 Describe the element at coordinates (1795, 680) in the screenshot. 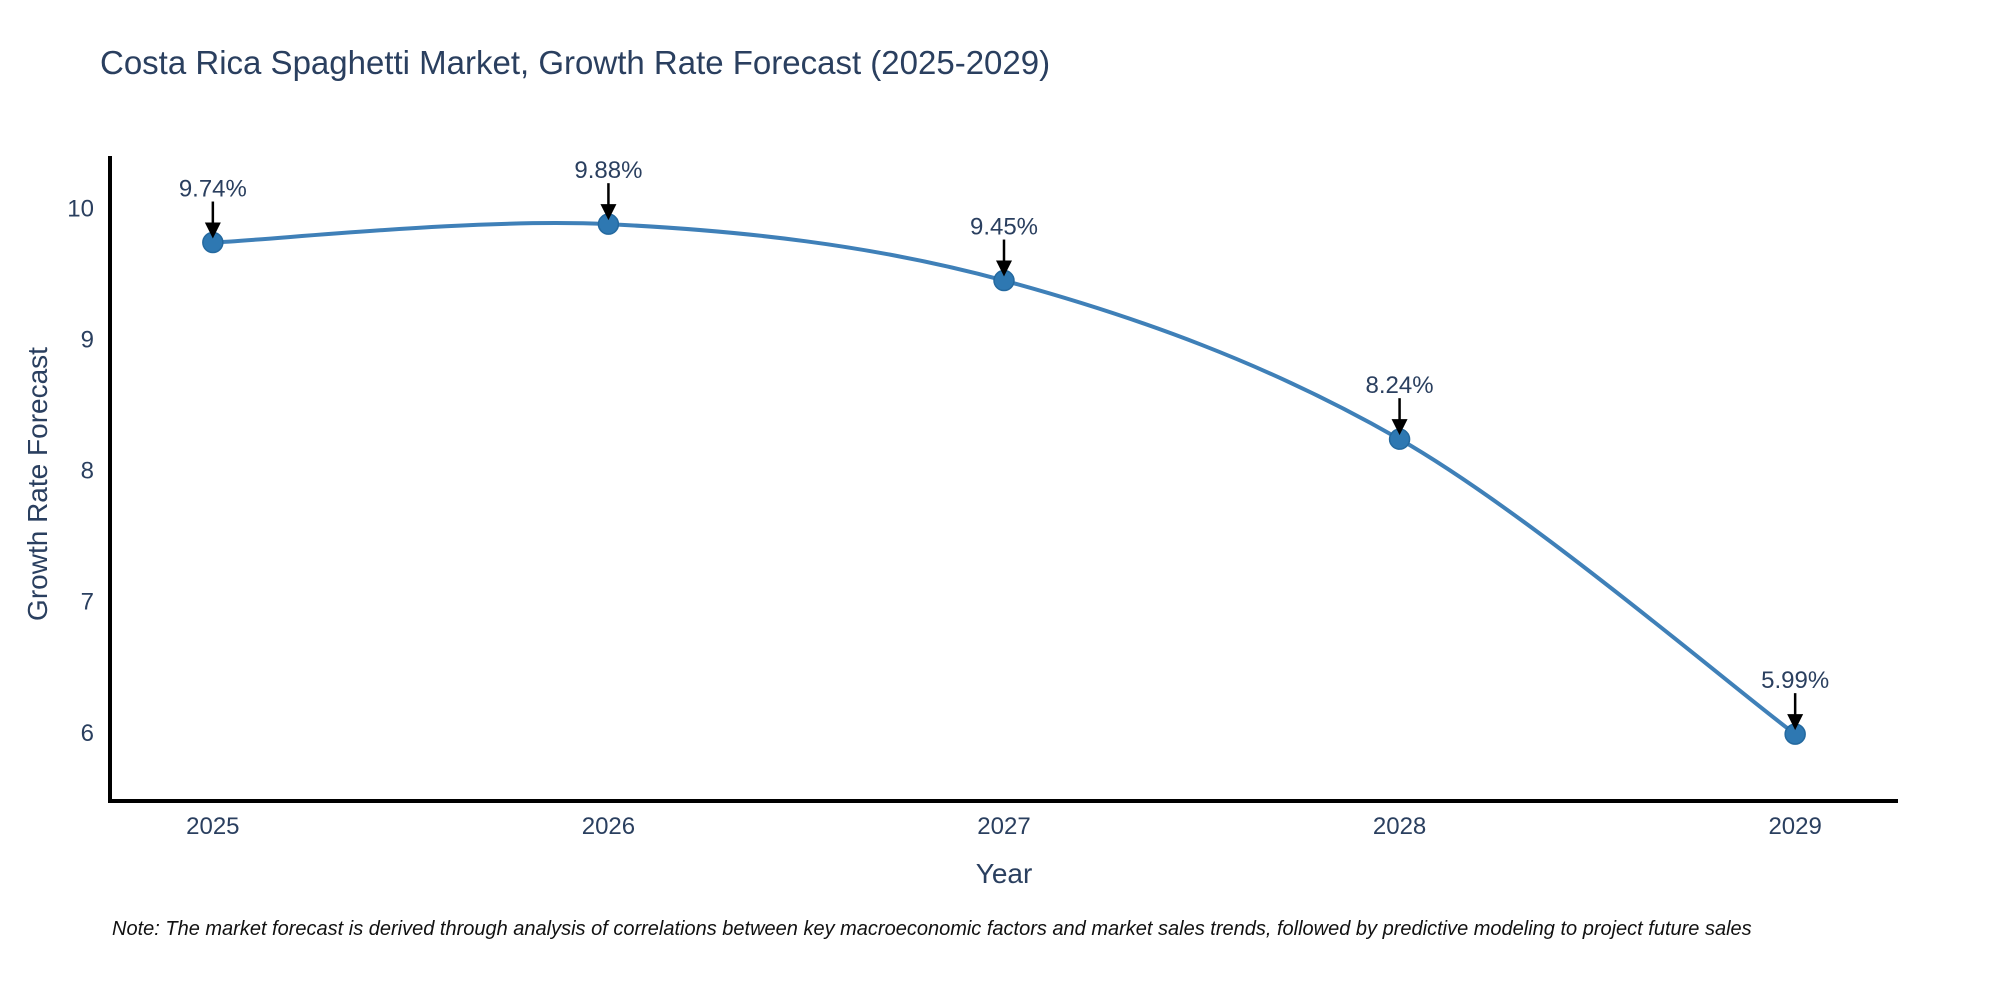

I see `annotation-label: 5.99%` at that location.